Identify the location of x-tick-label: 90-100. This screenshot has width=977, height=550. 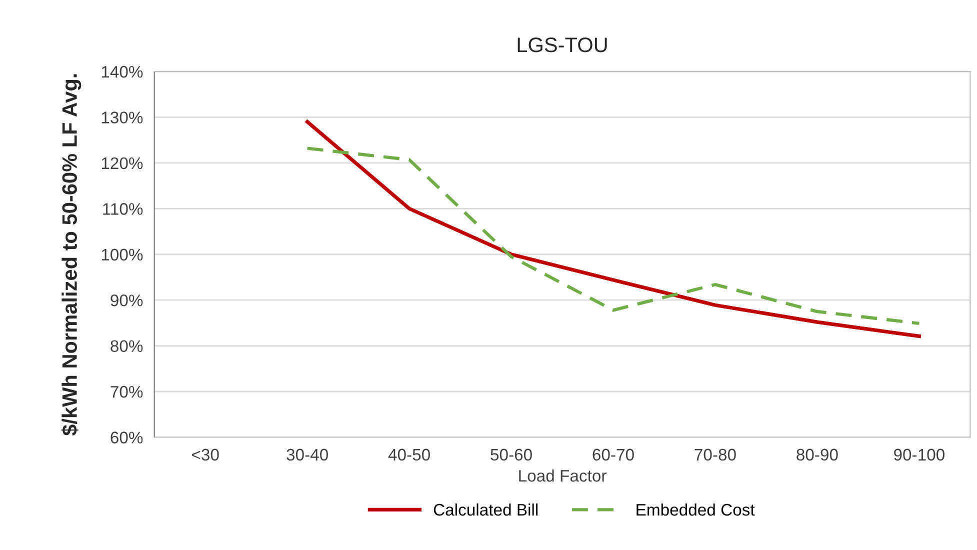
(919, 454).